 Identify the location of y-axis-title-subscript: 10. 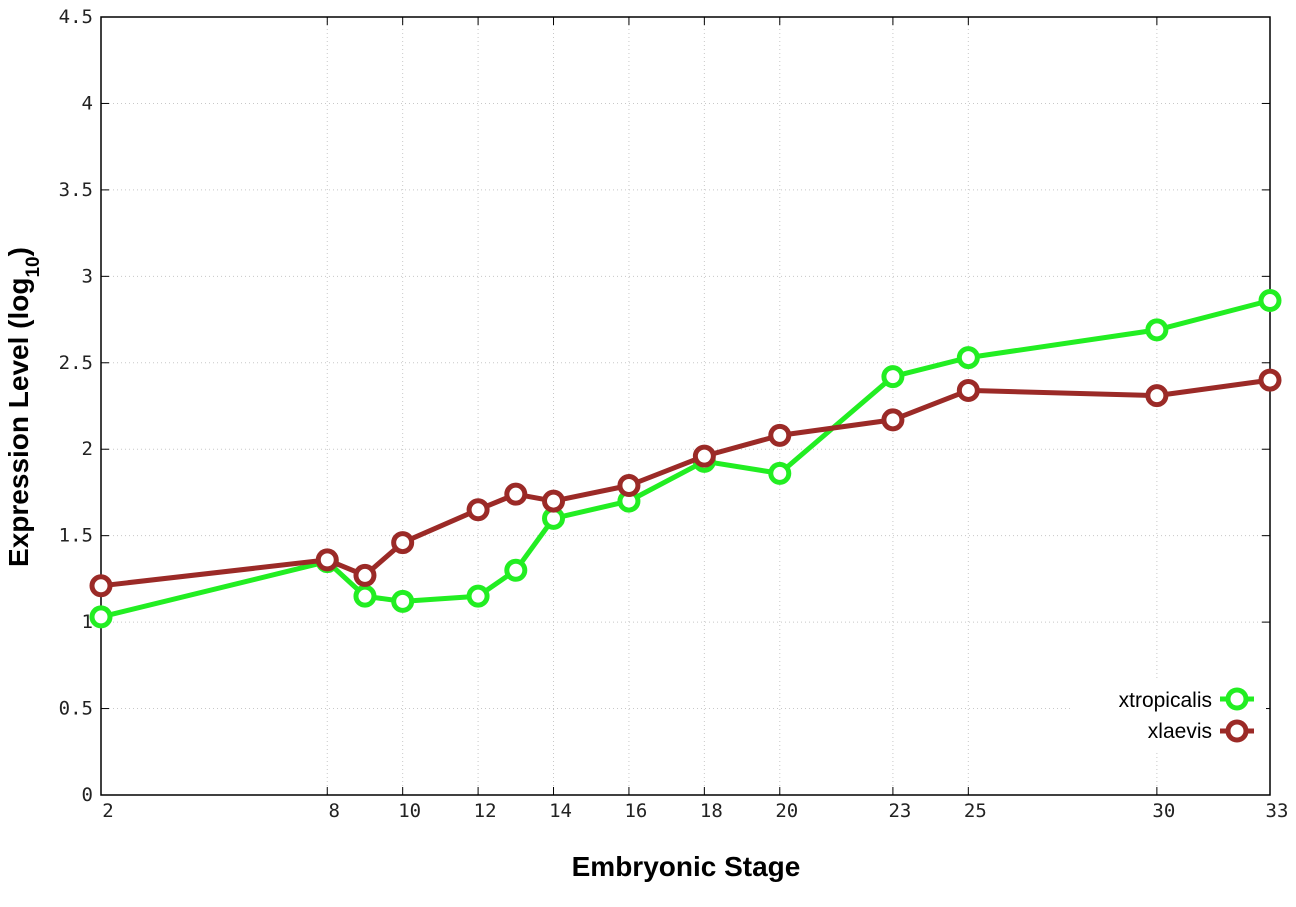
(33, 266).